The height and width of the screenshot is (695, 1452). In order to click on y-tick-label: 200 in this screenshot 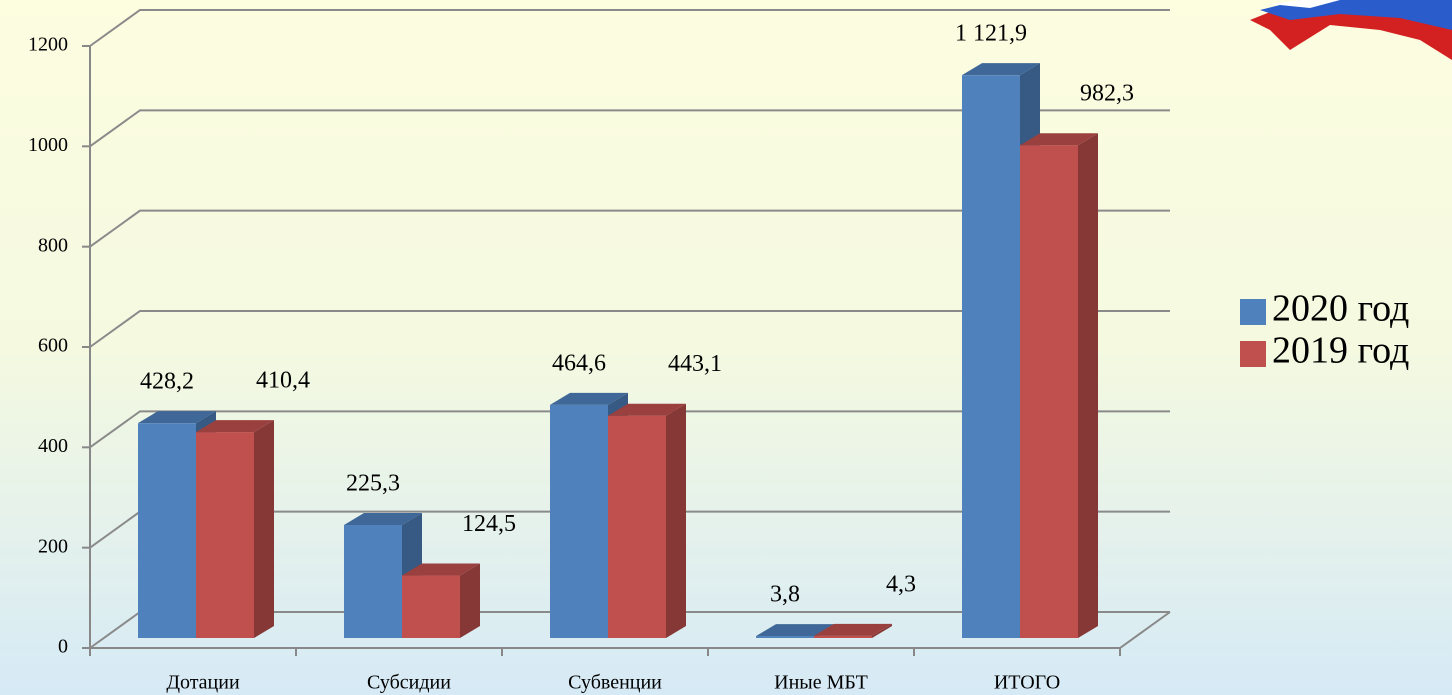, I will do `click(53, 546)`.